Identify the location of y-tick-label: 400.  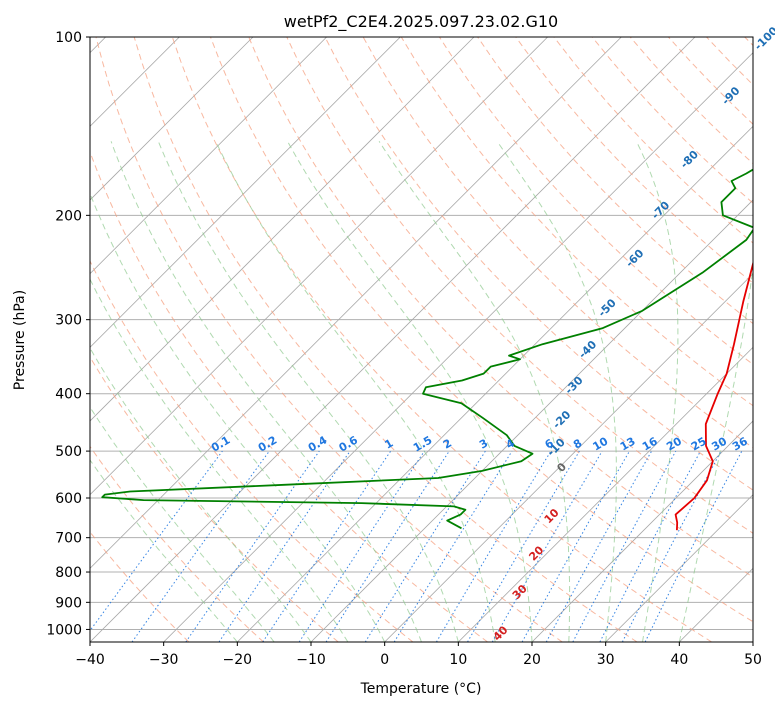
(68, 395).